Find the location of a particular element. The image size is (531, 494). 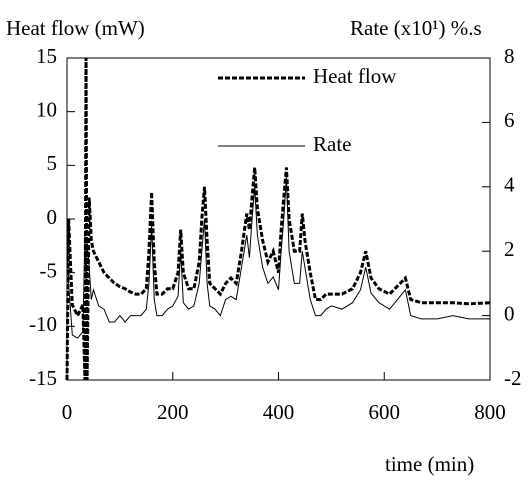

y2-tick-label: 6 is located at coordinates (509, 120).